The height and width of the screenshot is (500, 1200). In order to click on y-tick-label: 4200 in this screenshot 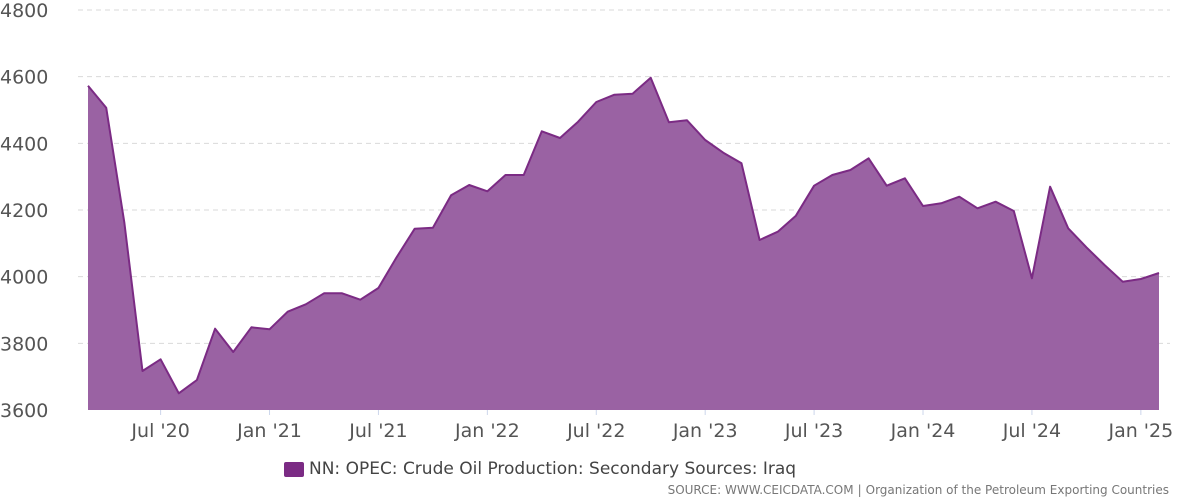, I will do `click(24, 211)`.